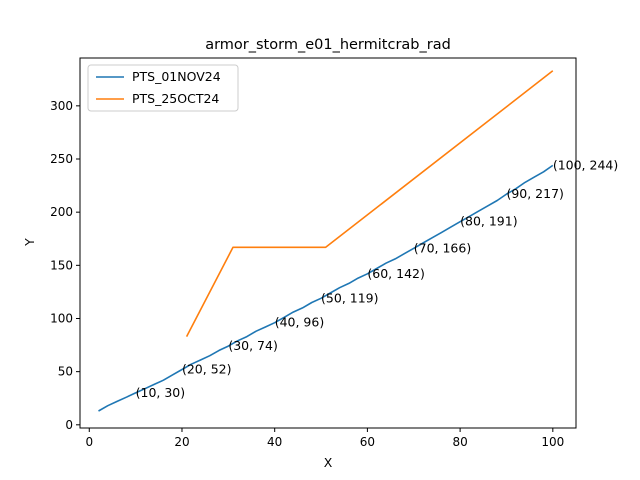 Image resolution: width=640 pixels, height=480 pixels. What do you see at coordinates (176, 76) in the screenshot?
I see `legend-label: PTS_01NOV24` at bounding box center [176, 76].